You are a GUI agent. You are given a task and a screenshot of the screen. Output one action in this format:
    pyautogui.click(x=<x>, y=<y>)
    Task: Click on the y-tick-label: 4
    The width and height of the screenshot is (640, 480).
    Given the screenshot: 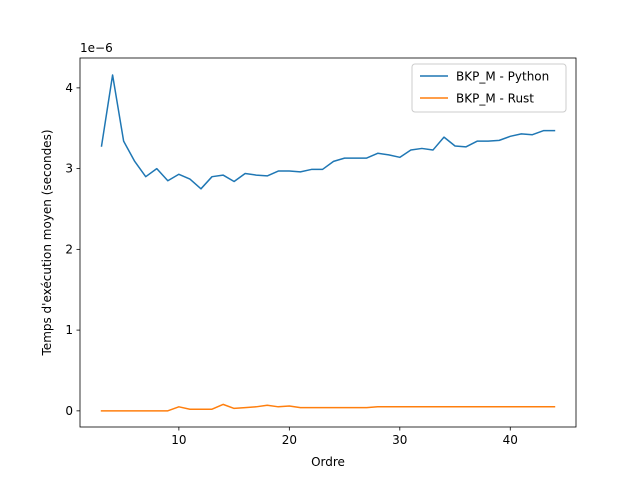 What is the action you would take?
    pyautogui.click(x=69, y=88)
    